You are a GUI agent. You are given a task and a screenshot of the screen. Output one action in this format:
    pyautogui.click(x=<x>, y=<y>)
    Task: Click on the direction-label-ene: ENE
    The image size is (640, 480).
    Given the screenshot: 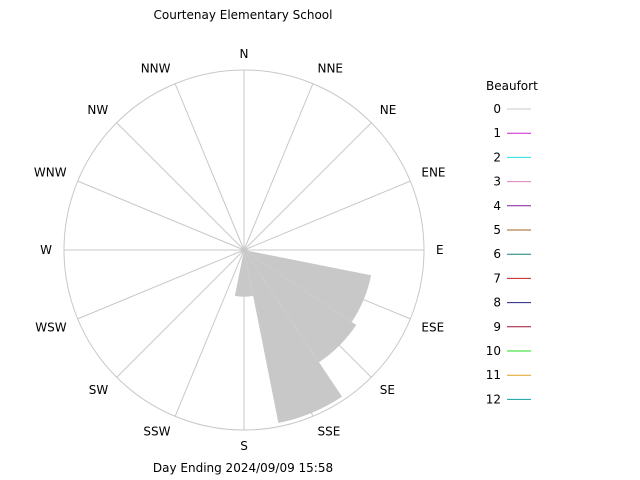 What is the action you would take?
    pyautogui.click(x=433, y=173)
    